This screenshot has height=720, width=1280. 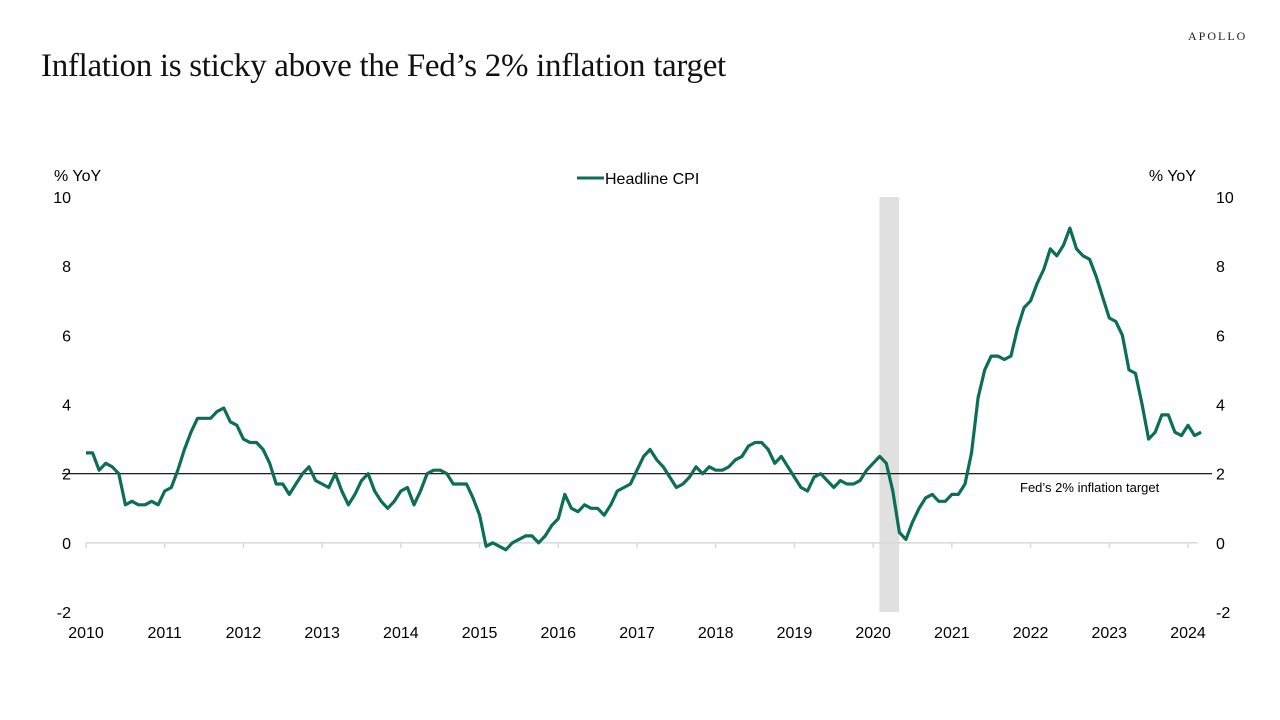 I want to click on target-annotation: Fed’s 2% inflation target, so click(x=1090, y=487).